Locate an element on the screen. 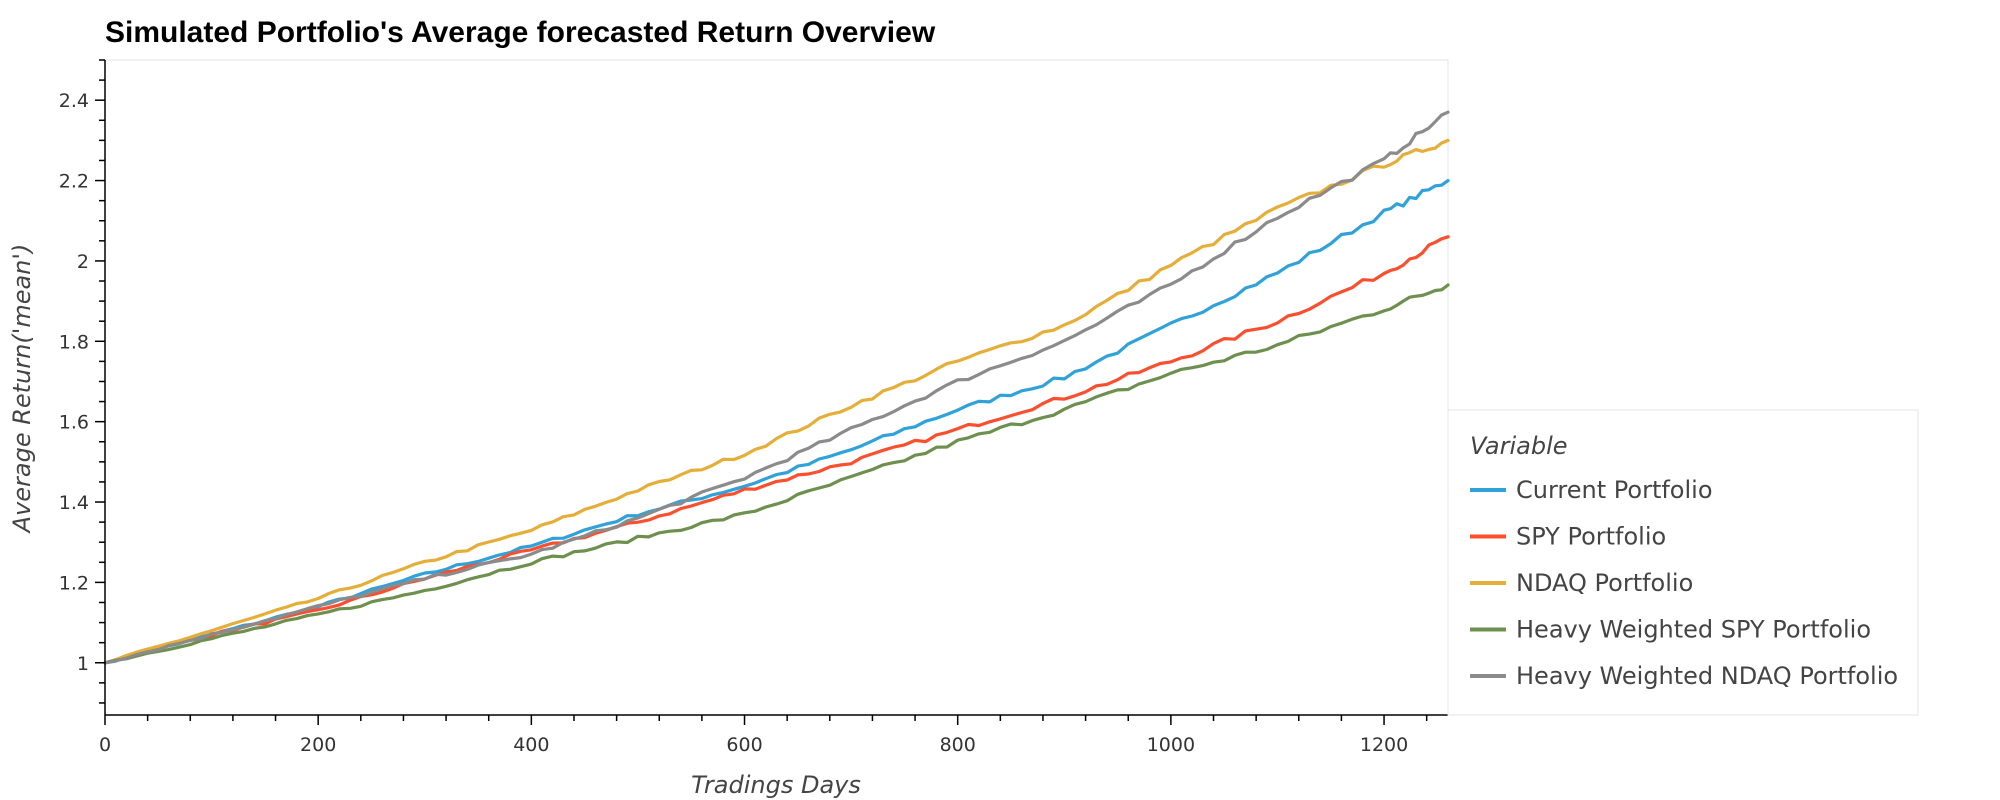 The height and width of the screenshot is (800, 2000). y-tick-label: 2 is located at coordinates (83, 262).